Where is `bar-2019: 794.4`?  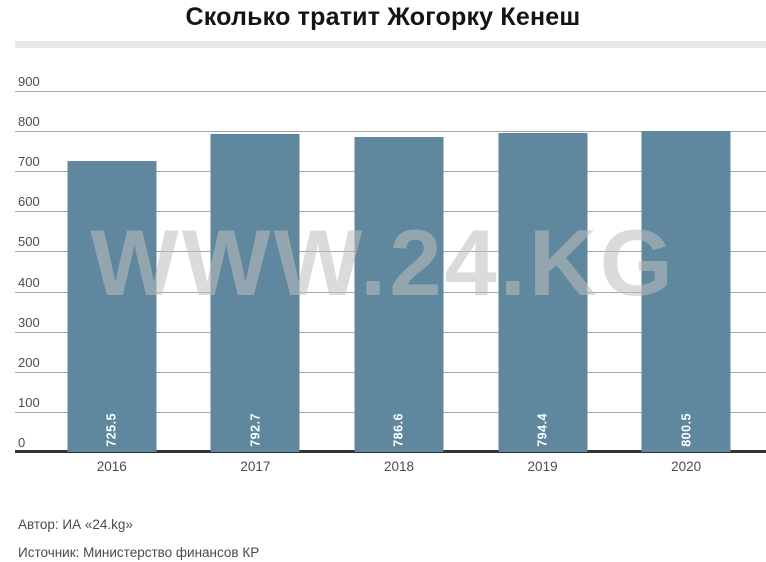 bar-2019: 794.4 is located at coordinates (543, 292).